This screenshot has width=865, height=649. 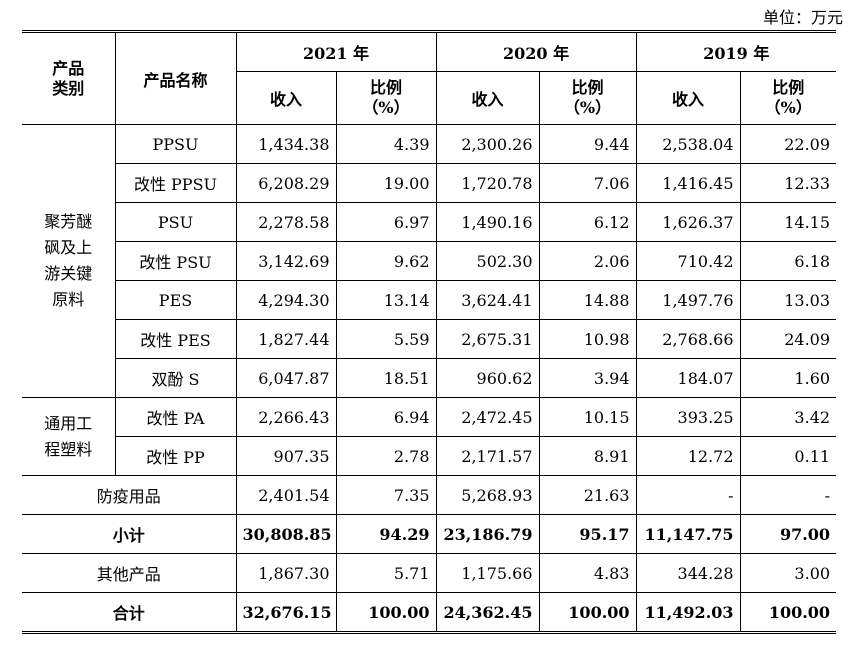 I want to click on ratio-cell: 5.59, so click(x=386, y=339).